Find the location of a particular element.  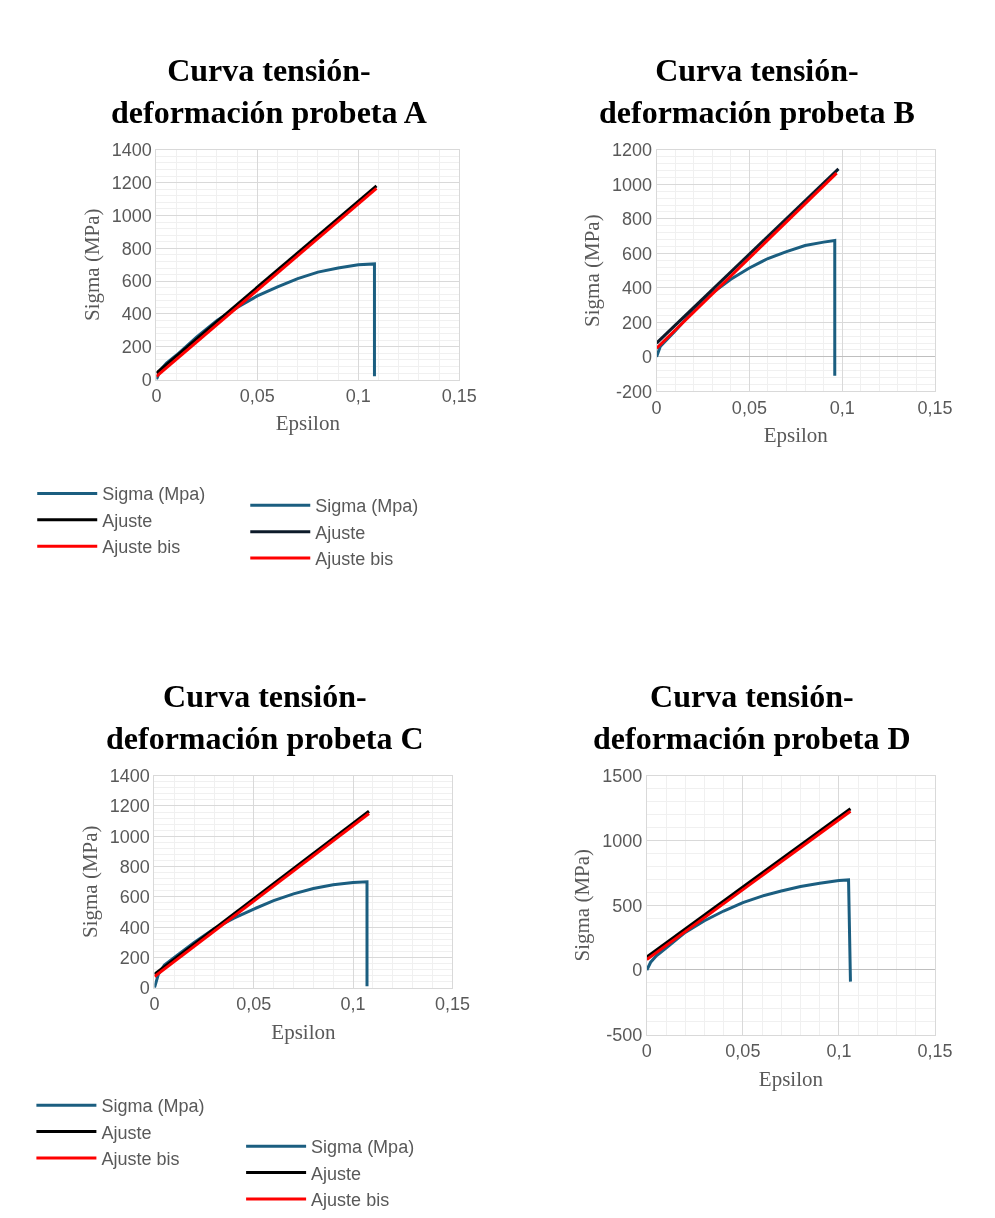

y-tick-label: 500 is located at coordinates (627, 905).